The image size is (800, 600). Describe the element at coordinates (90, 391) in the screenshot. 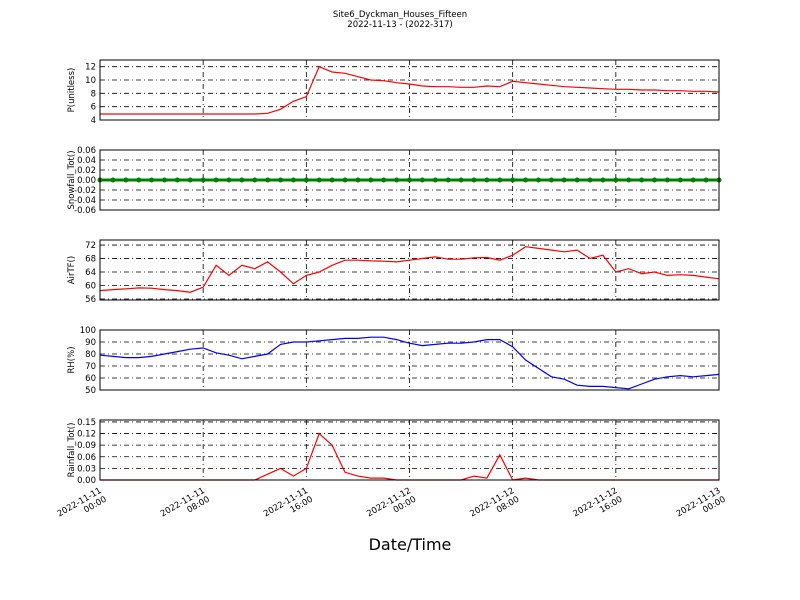

I see `y-tick-label: 50` at that location.